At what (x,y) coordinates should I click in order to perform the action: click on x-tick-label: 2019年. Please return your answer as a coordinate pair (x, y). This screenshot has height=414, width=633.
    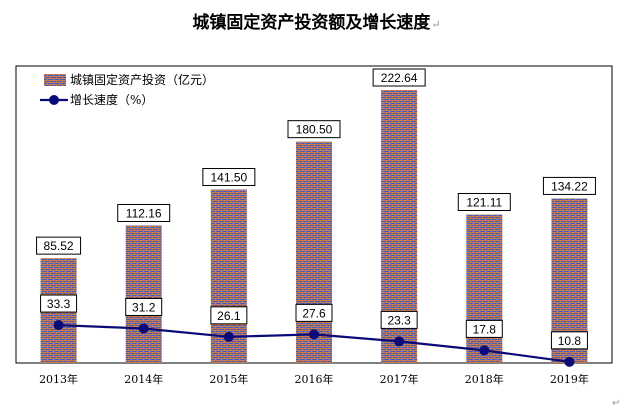
    Looking at the image, I should click on (569, 379).